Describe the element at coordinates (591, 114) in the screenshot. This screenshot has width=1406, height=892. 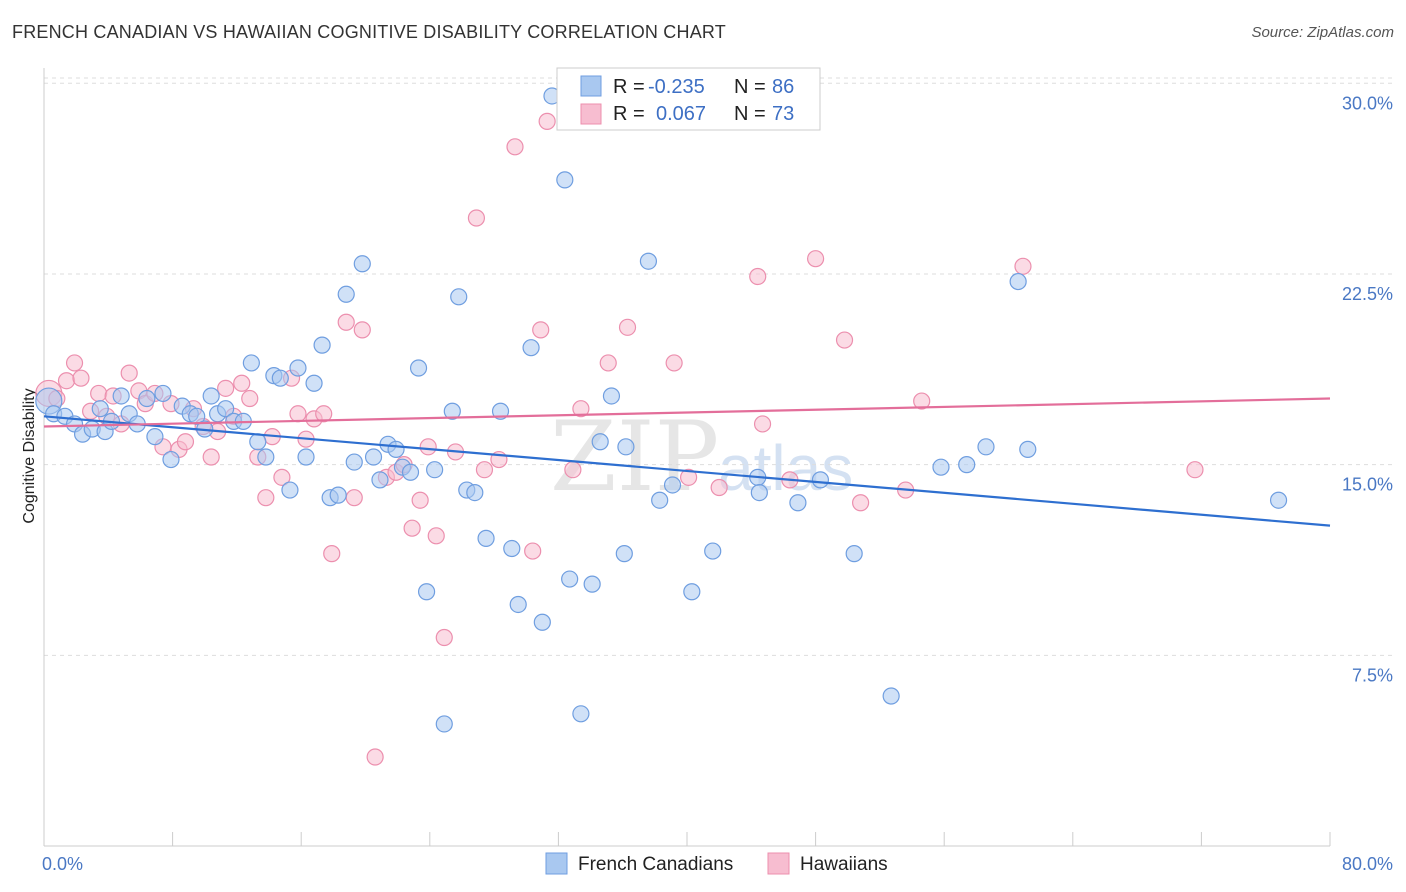
I see `legend-swatch-pink` at that location.